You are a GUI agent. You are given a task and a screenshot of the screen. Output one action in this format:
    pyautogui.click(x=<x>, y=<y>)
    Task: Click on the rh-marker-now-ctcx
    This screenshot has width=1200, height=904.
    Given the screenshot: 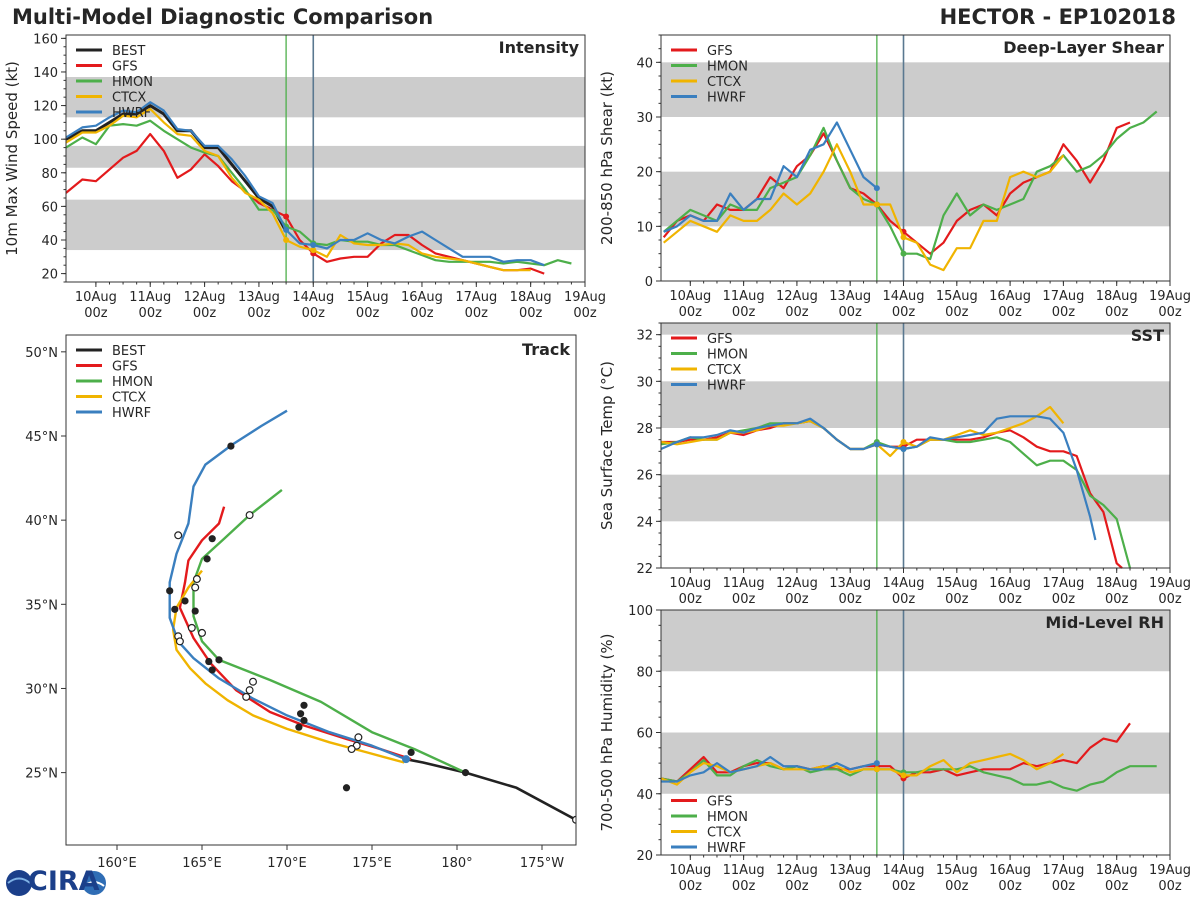 What is the action you would take?
    pyautogui.click(x=903, y=775)
    